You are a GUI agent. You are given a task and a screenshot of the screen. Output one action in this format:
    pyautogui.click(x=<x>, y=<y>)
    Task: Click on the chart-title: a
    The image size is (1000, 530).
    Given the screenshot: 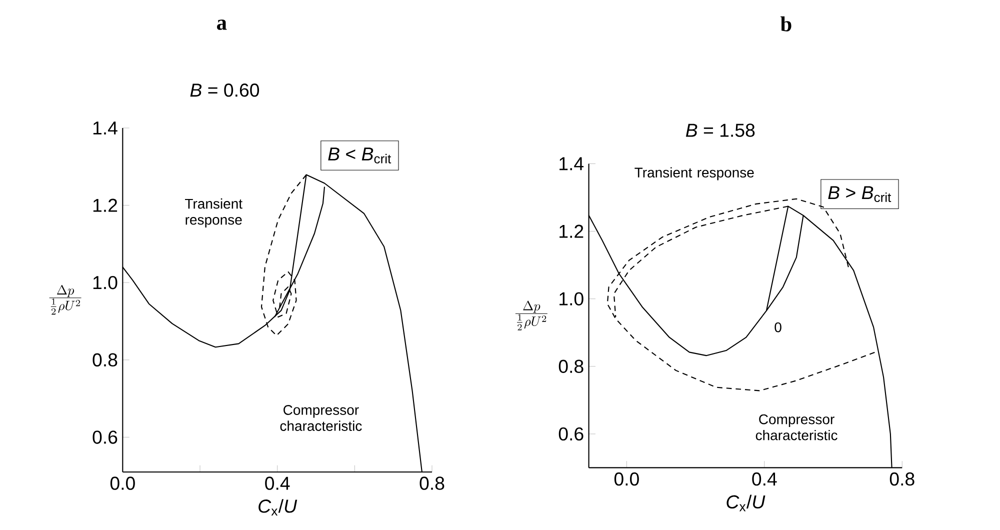 What is the action you would take?
    pyautogui.click(x=222, y=25)
    